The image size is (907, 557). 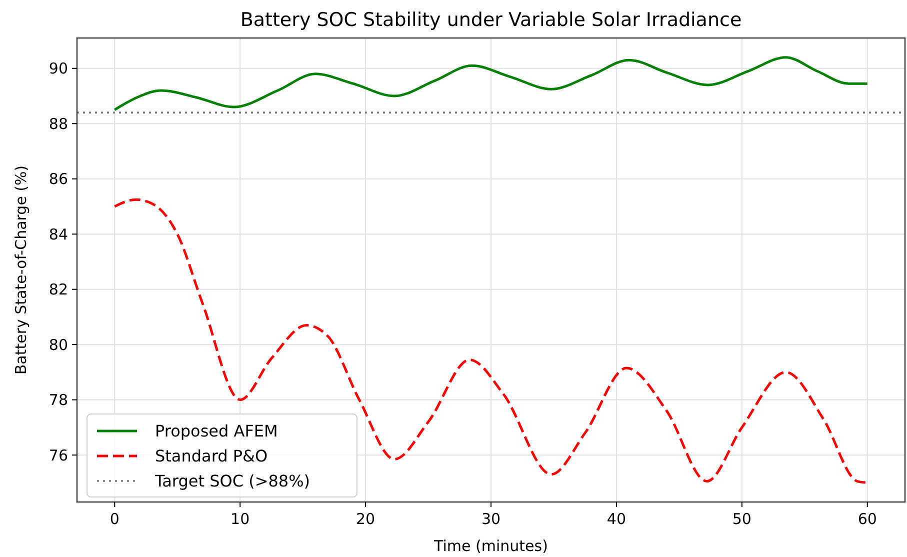 What do you see at coordinates (58, 69) in the screenshot?
I see `y-tick-label: 90` at bounding box center [58, 69].